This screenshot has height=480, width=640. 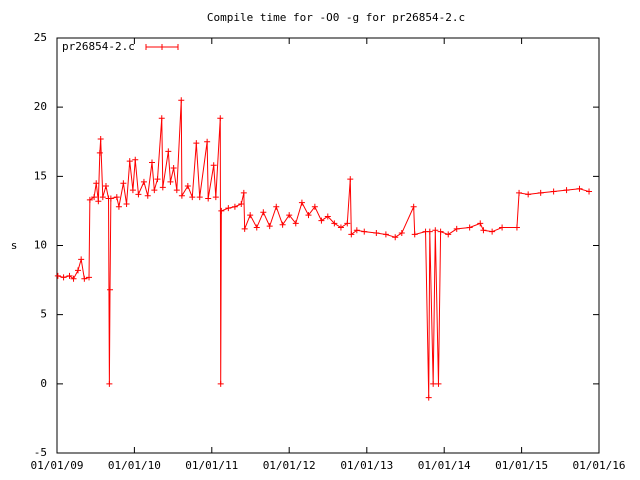 What do you see at coordinates (162, 47) in the screenshot?
I see `legend-swatch` at bounding box center [162, 47].